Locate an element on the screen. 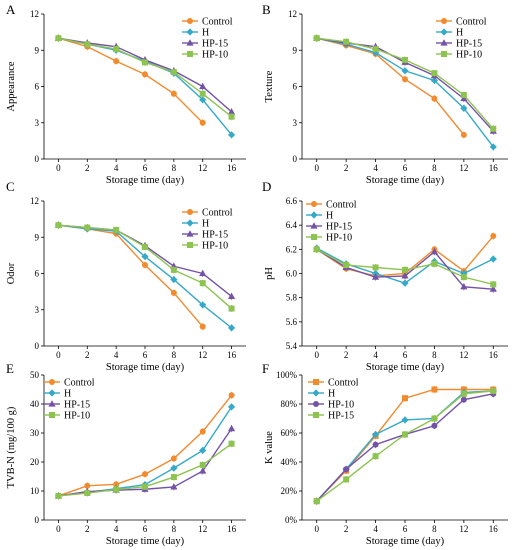  y-tick-label: 5.6 is located at coordinates (292, 322).